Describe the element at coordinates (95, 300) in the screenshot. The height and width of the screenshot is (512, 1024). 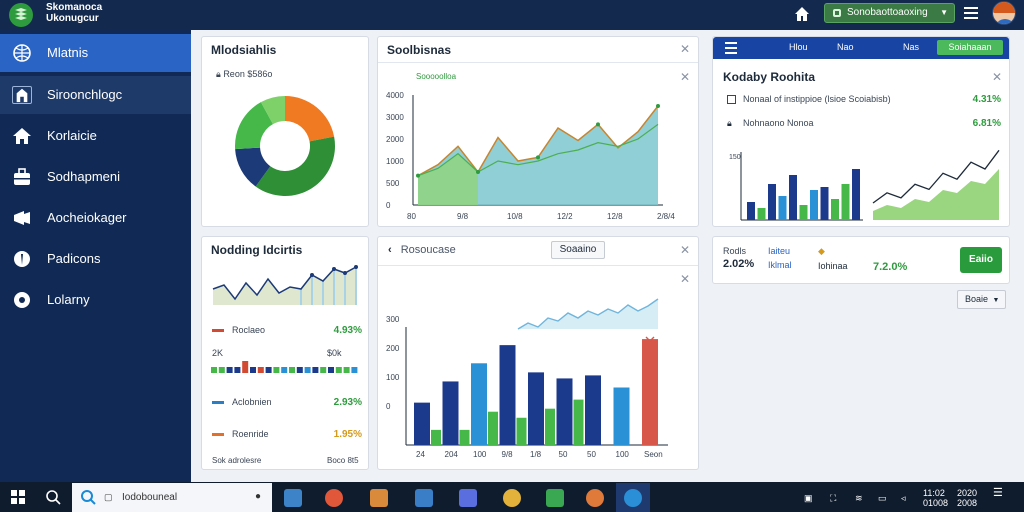
I see `sidebar-item-lolarny: Lolarny` at that location.